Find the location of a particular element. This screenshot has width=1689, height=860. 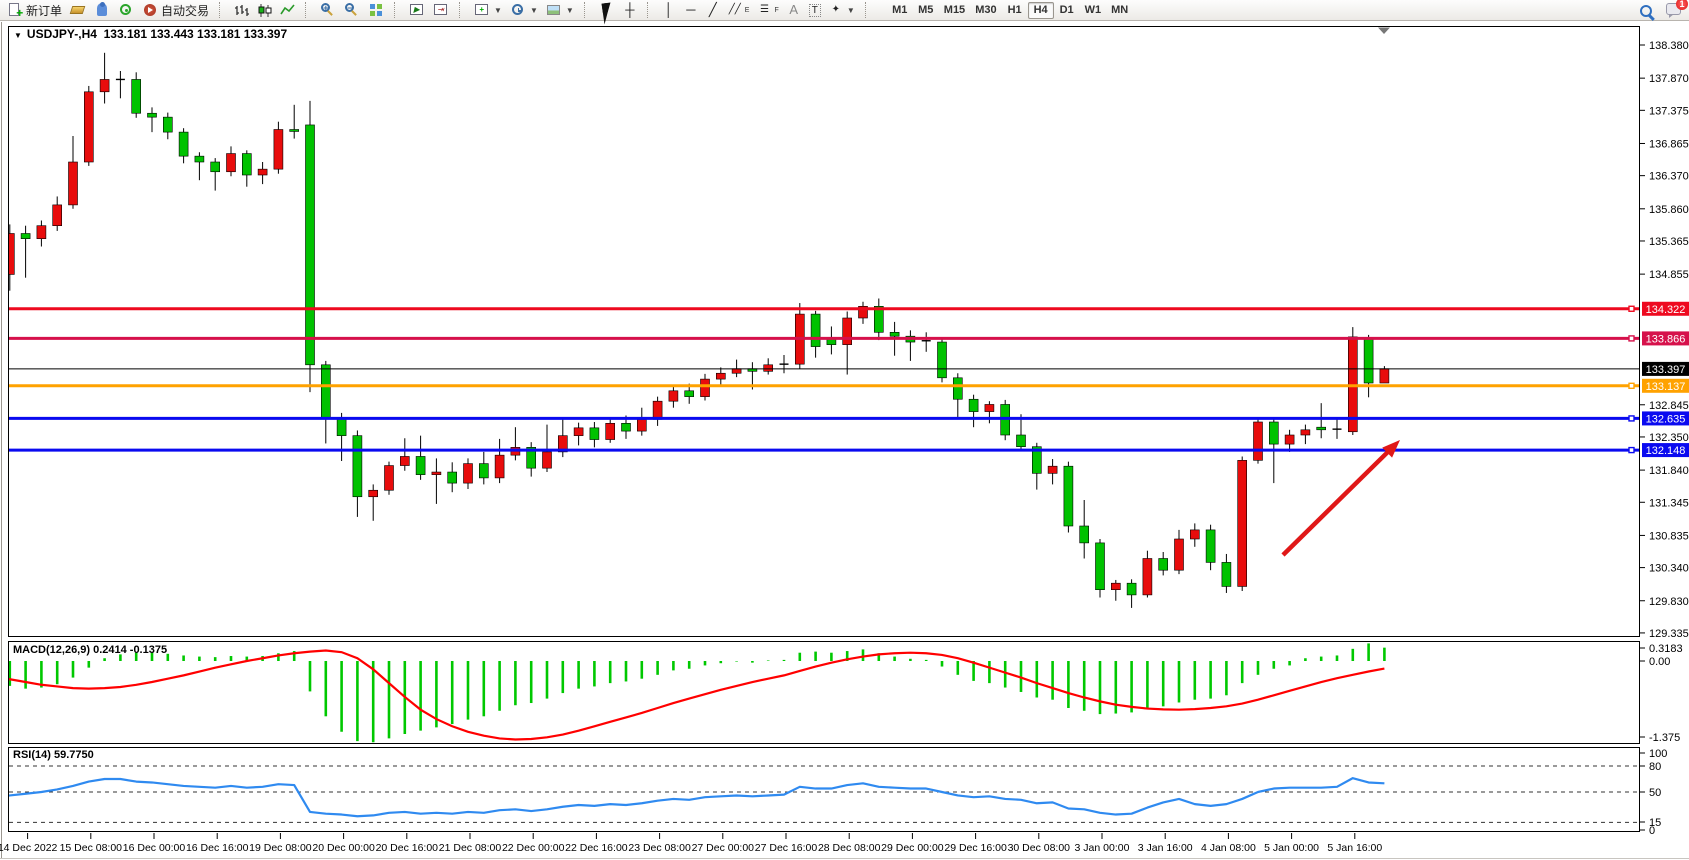

zoom-in-button: + is located at coordinates (328, 10).